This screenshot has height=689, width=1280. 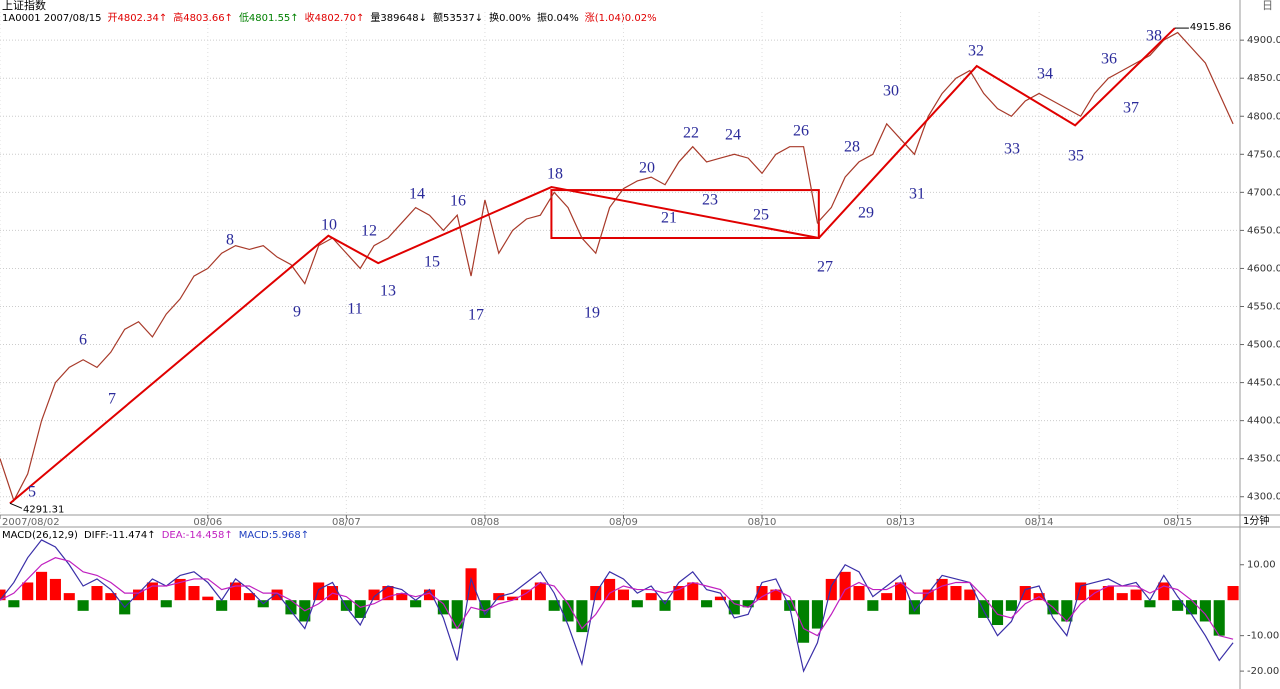 What do you see at coordinates (825, 267) in the screenshot?
I see `wave-label: 27` at bounding box center [825, 267].